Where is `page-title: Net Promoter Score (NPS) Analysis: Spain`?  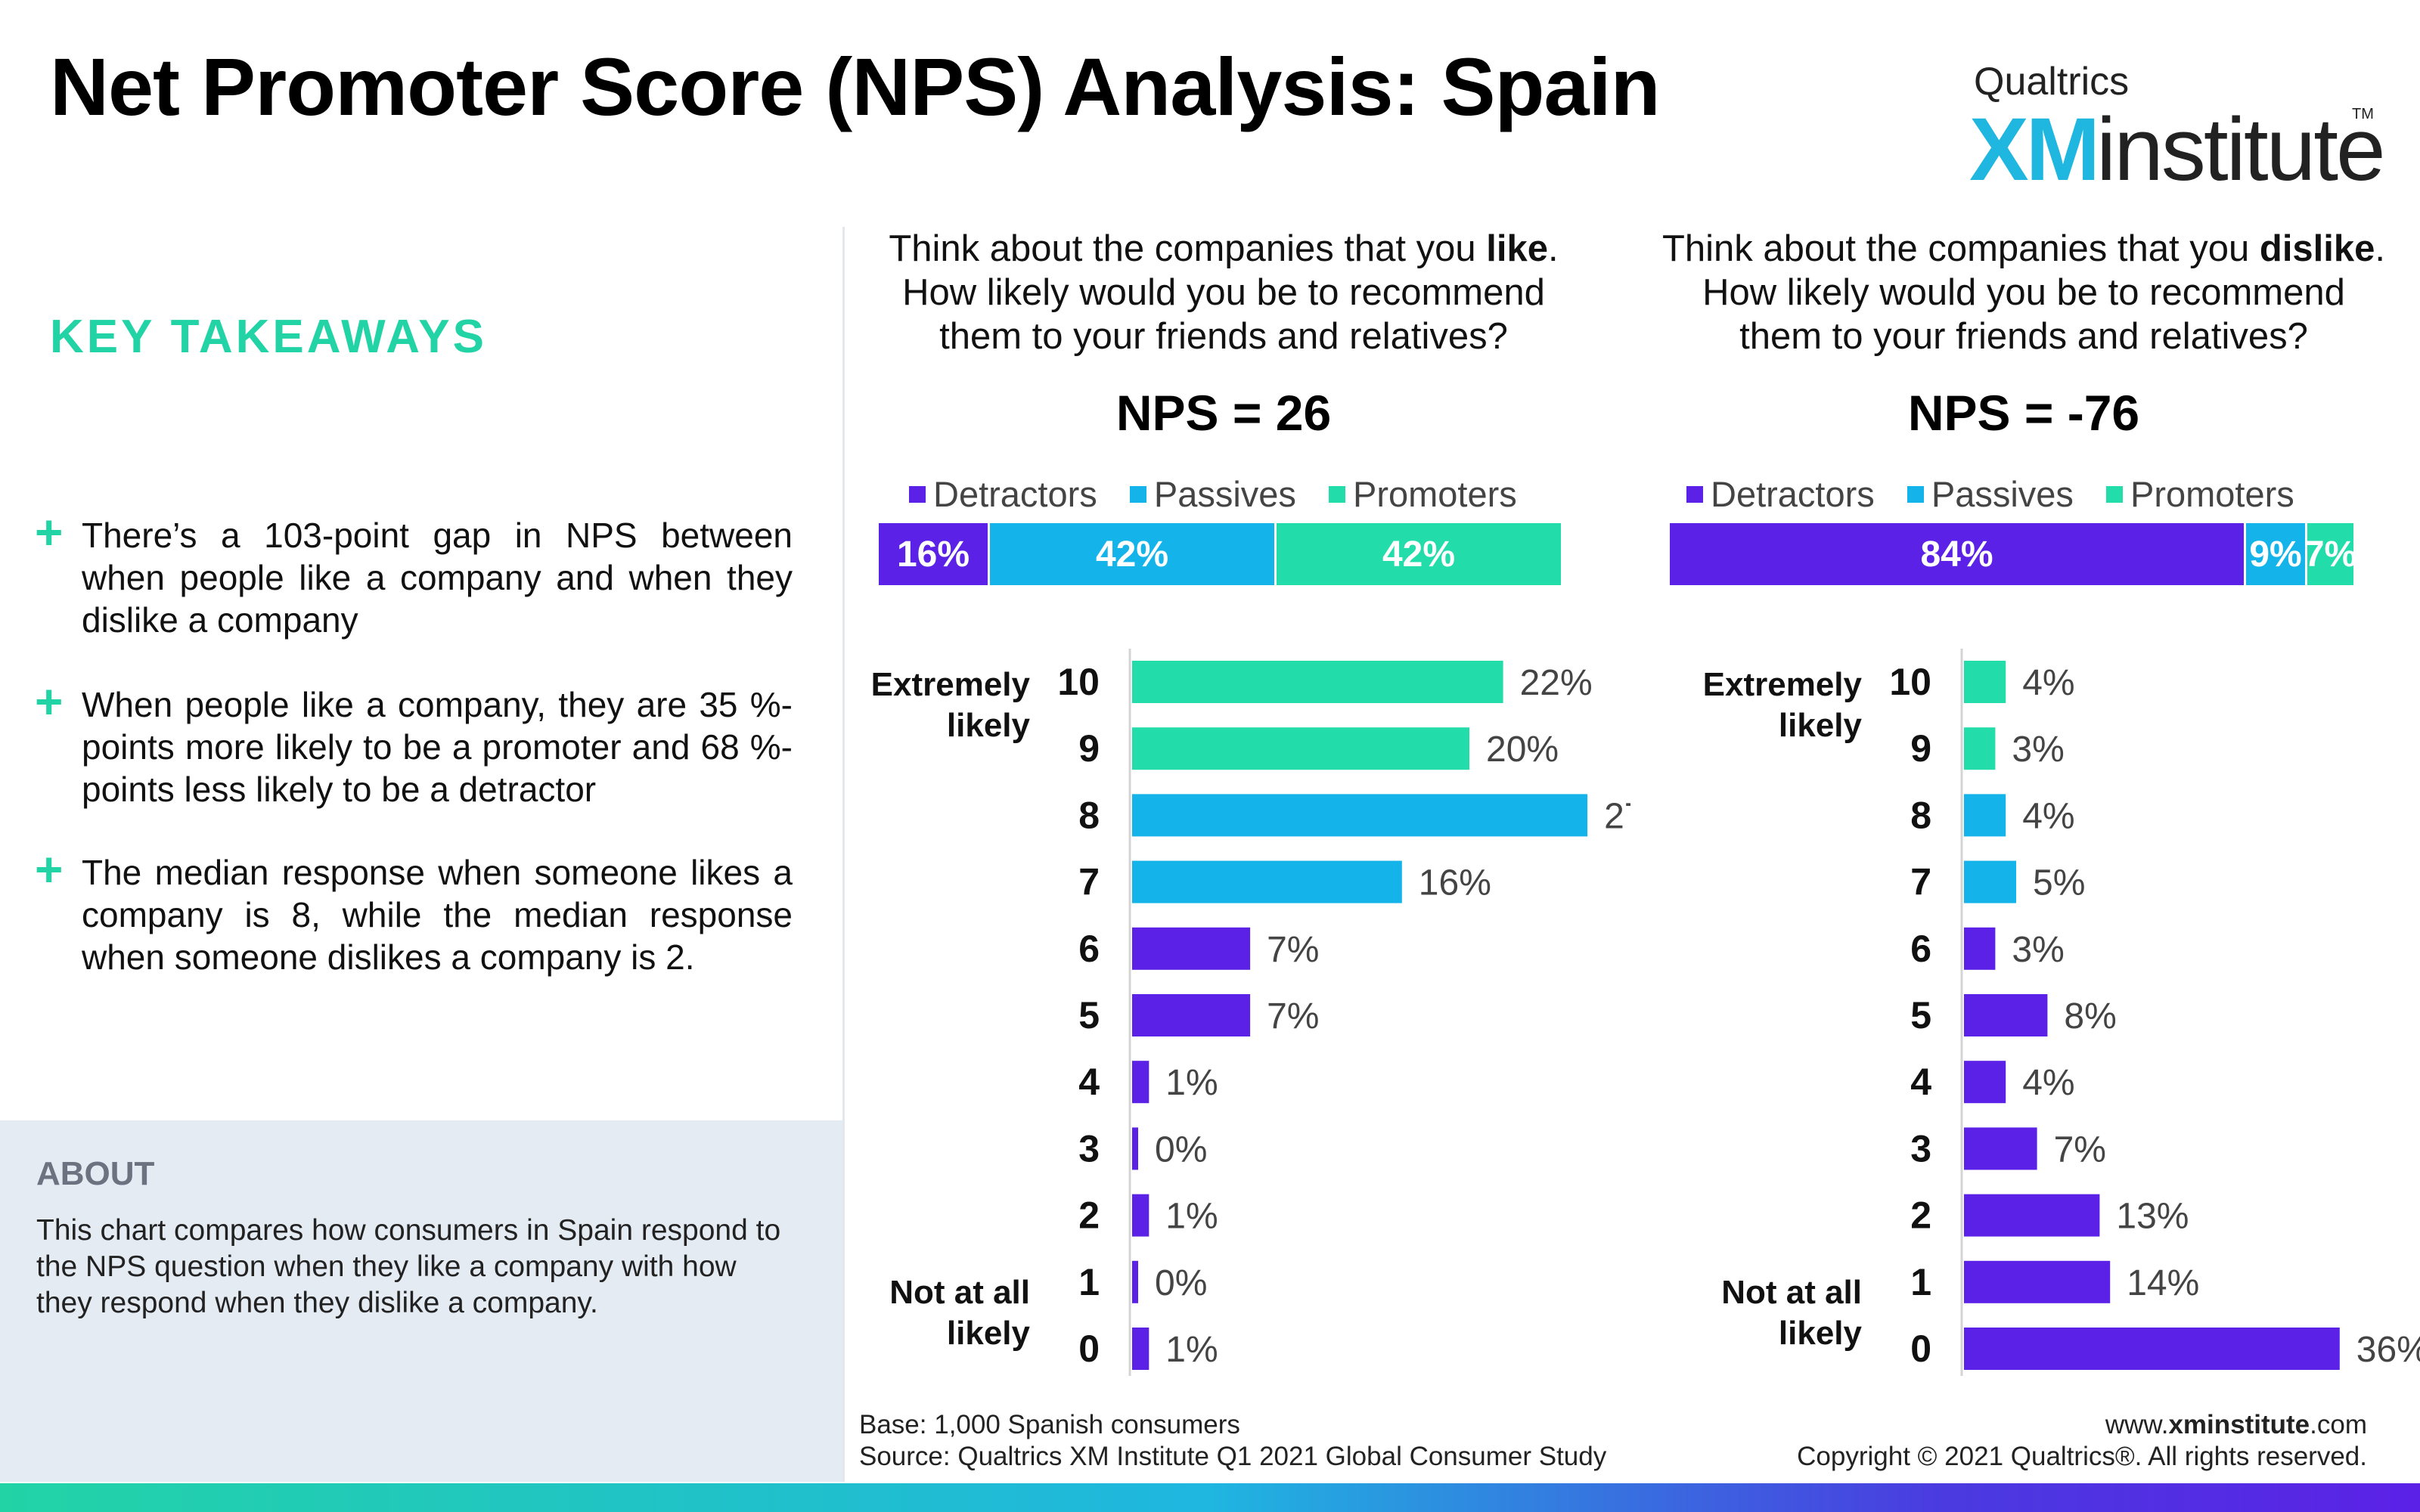 page-title: Net Promoter Score (NPS) Analysis: Spain is located at coordinates (855, 86).